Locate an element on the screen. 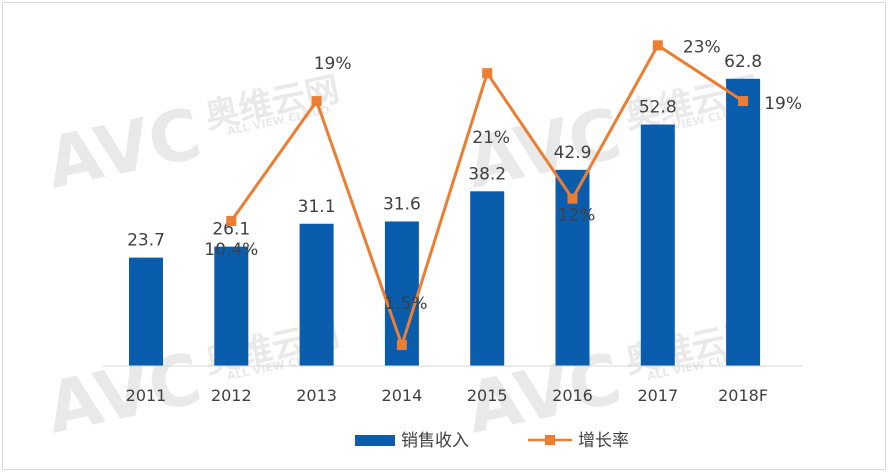 The height and width of the screenshot is (475, 890). growth-label-2018F: 19% is located at coordinates (783, 104).